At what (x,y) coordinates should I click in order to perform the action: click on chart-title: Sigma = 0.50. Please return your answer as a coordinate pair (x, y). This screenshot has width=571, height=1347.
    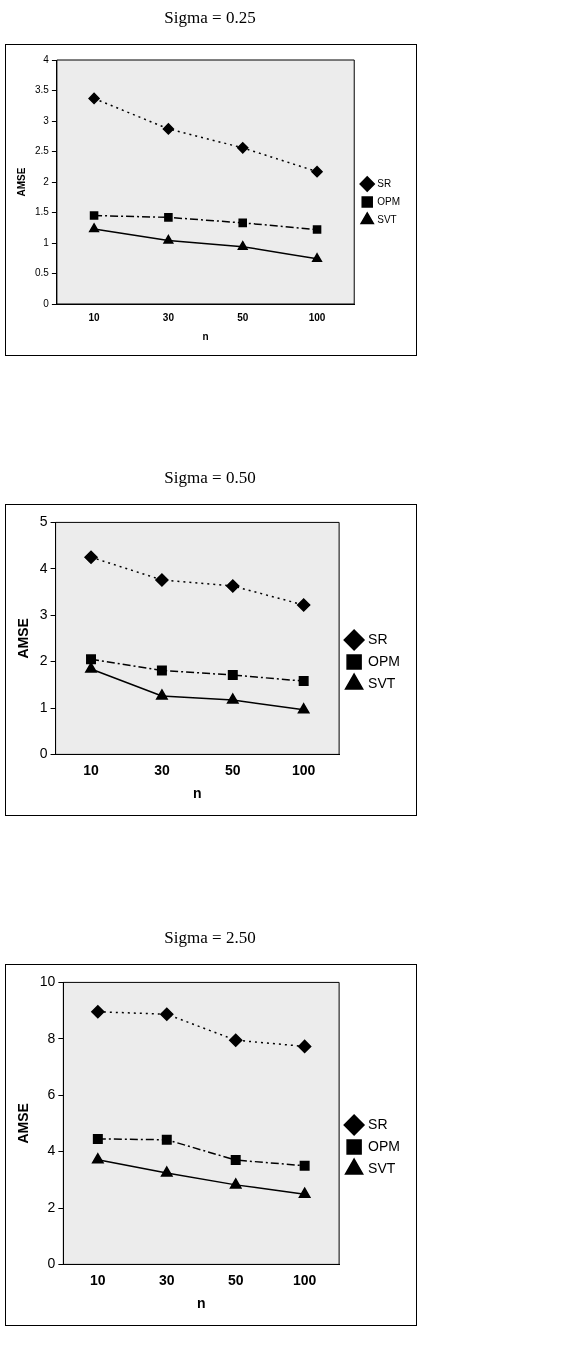
    Looking at the image, I should click on (210, 478).